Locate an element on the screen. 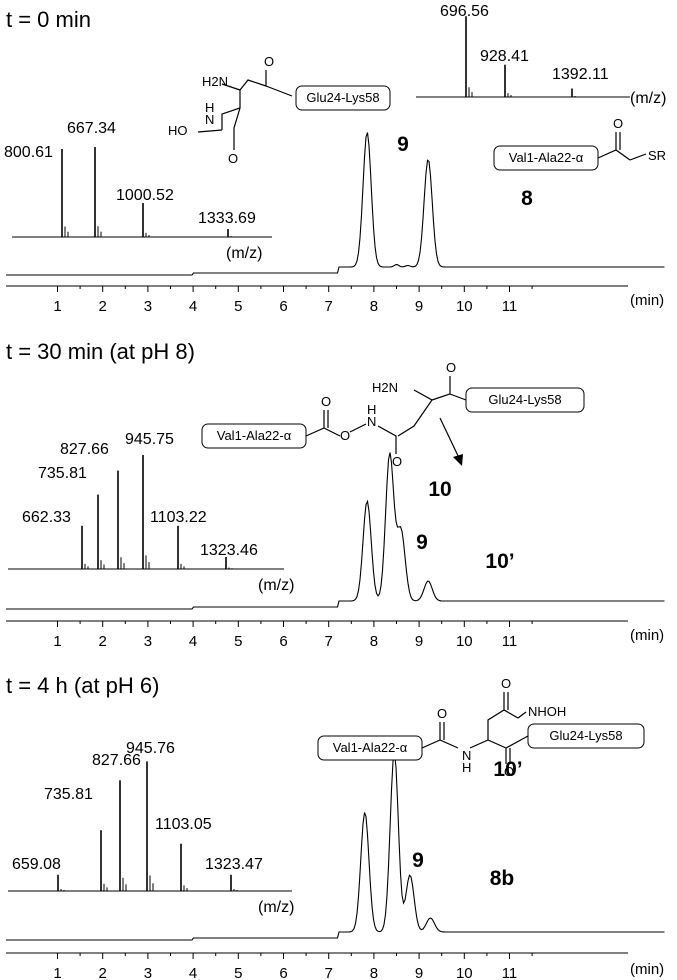  peak-label-8b: 8b is located at coordinates (502, 878).